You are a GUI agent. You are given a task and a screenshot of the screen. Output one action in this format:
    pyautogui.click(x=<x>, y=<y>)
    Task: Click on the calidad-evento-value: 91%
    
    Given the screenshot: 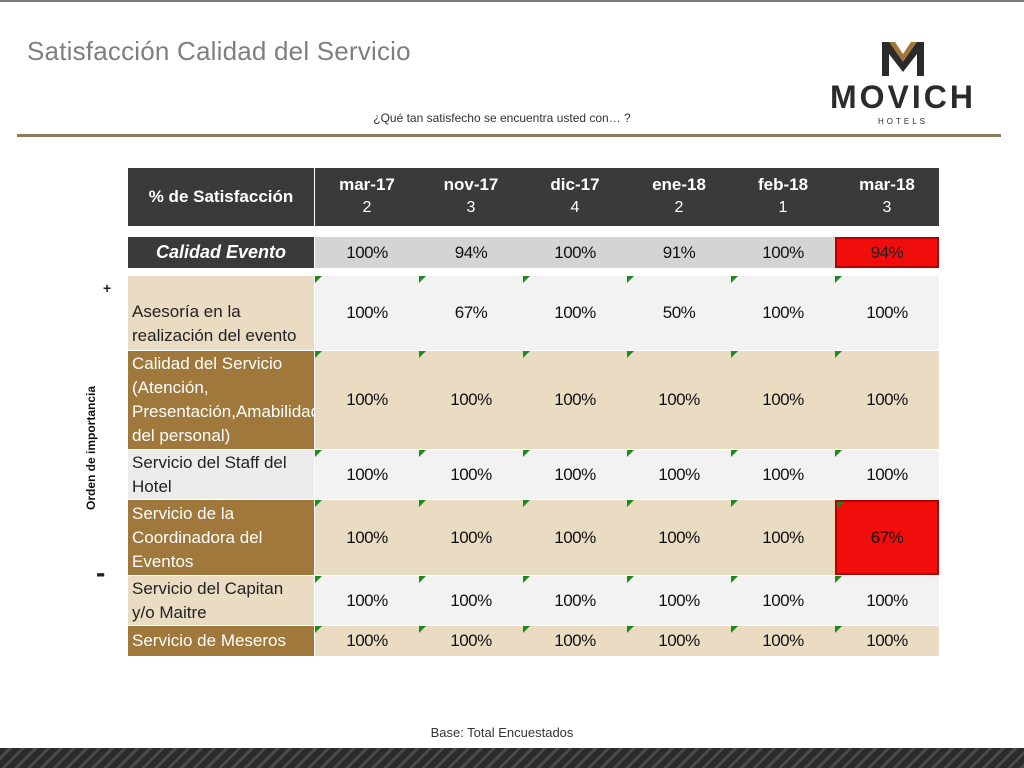 What is the action you would take?
    pyautogui.click(x=679, y=252)
    